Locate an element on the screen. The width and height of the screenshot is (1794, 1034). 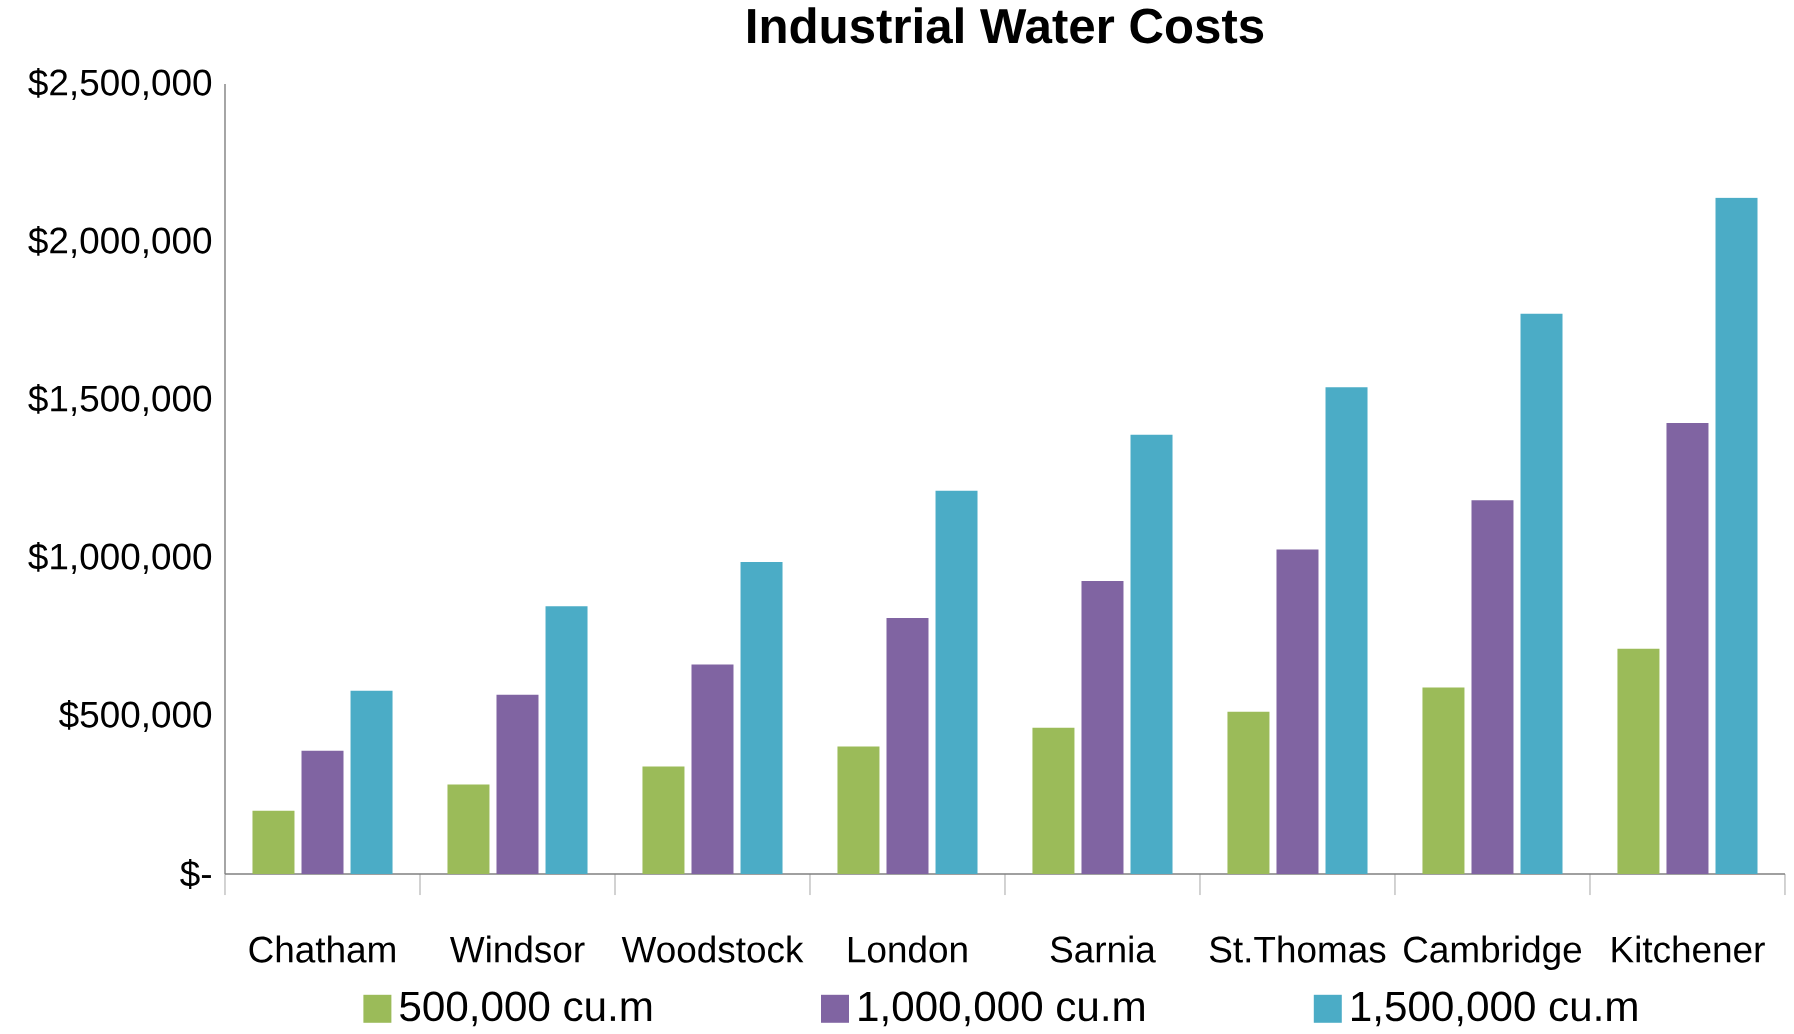
y-tick-label: $- is located at coordinates (195, 874).